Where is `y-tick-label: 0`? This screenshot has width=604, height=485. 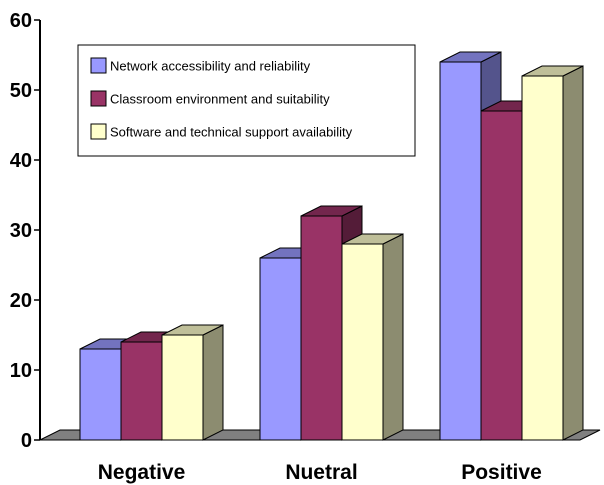 y-tick-label: 0 is located at coordinates (26, 441).